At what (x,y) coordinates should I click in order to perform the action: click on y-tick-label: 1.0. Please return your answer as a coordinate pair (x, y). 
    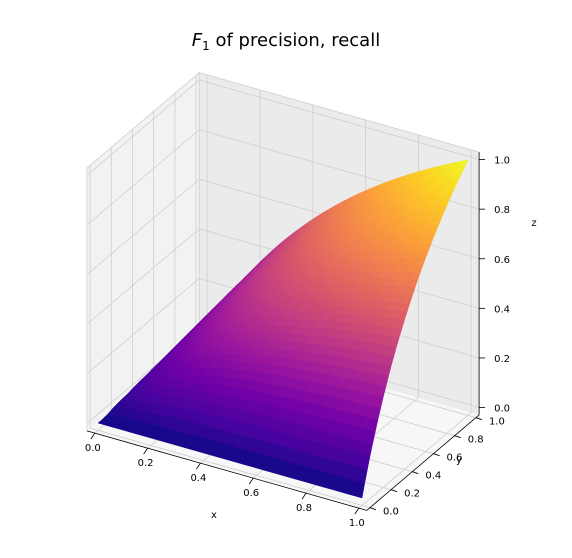
    Looking at the image, I should click on (497, 422).